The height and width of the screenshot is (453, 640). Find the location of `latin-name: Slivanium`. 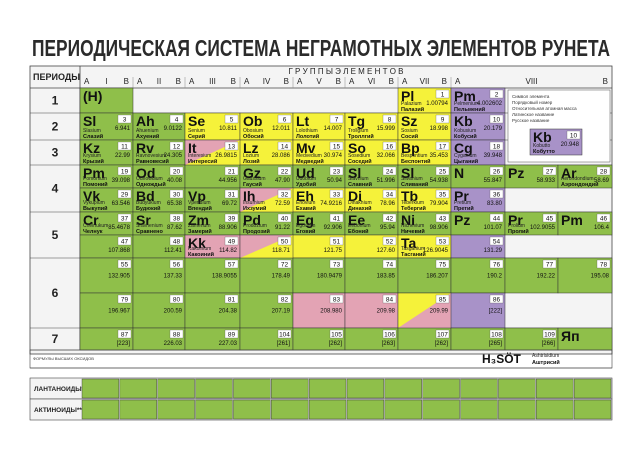

latin-name: Slivanium is located at coordinates (412, 179).